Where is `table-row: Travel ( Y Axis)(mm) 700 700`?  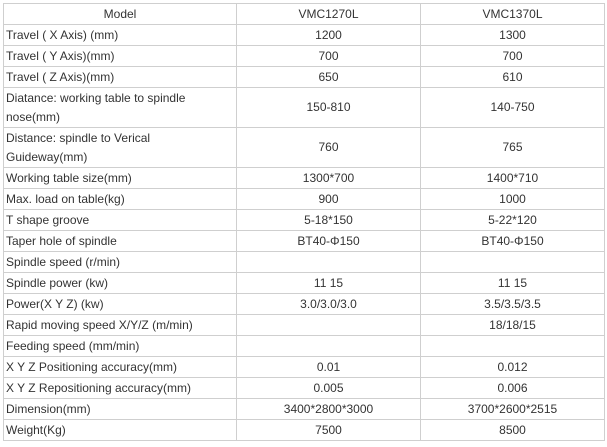 table-row: Travel ( Y Axis)(mm) 700 700 is located at coordinates (304, 56).